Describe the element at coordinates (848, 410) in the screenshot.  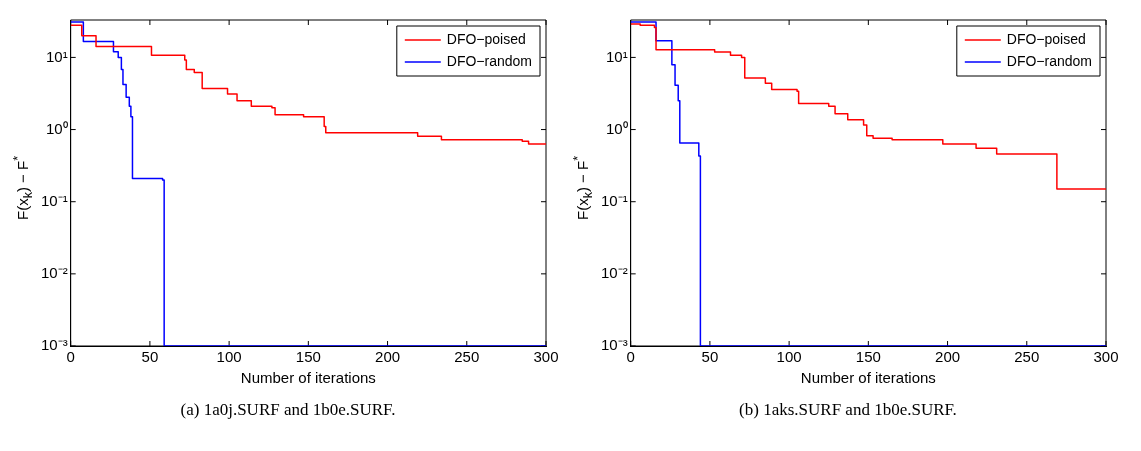
I see `text: (b) 1aks.SURF and 1b0e.SURF.` at that location.